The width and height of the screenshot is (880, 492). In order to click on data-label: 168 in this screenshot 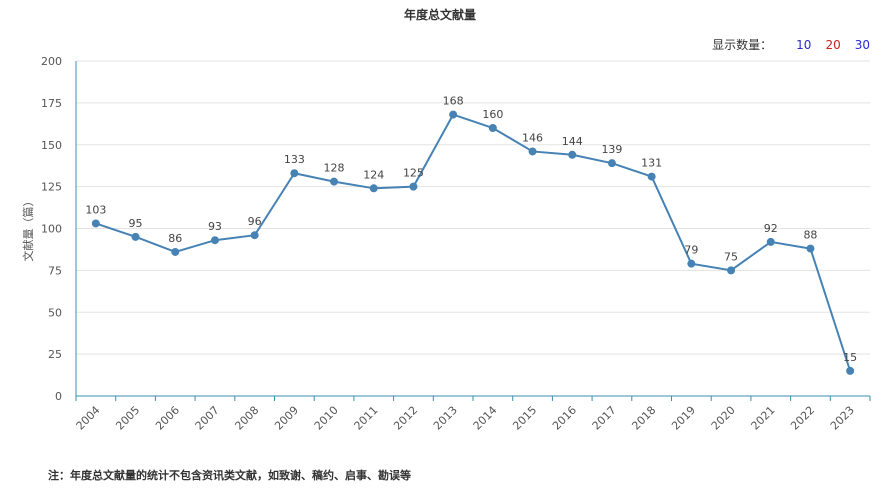, I will do `click(453, 101)`.